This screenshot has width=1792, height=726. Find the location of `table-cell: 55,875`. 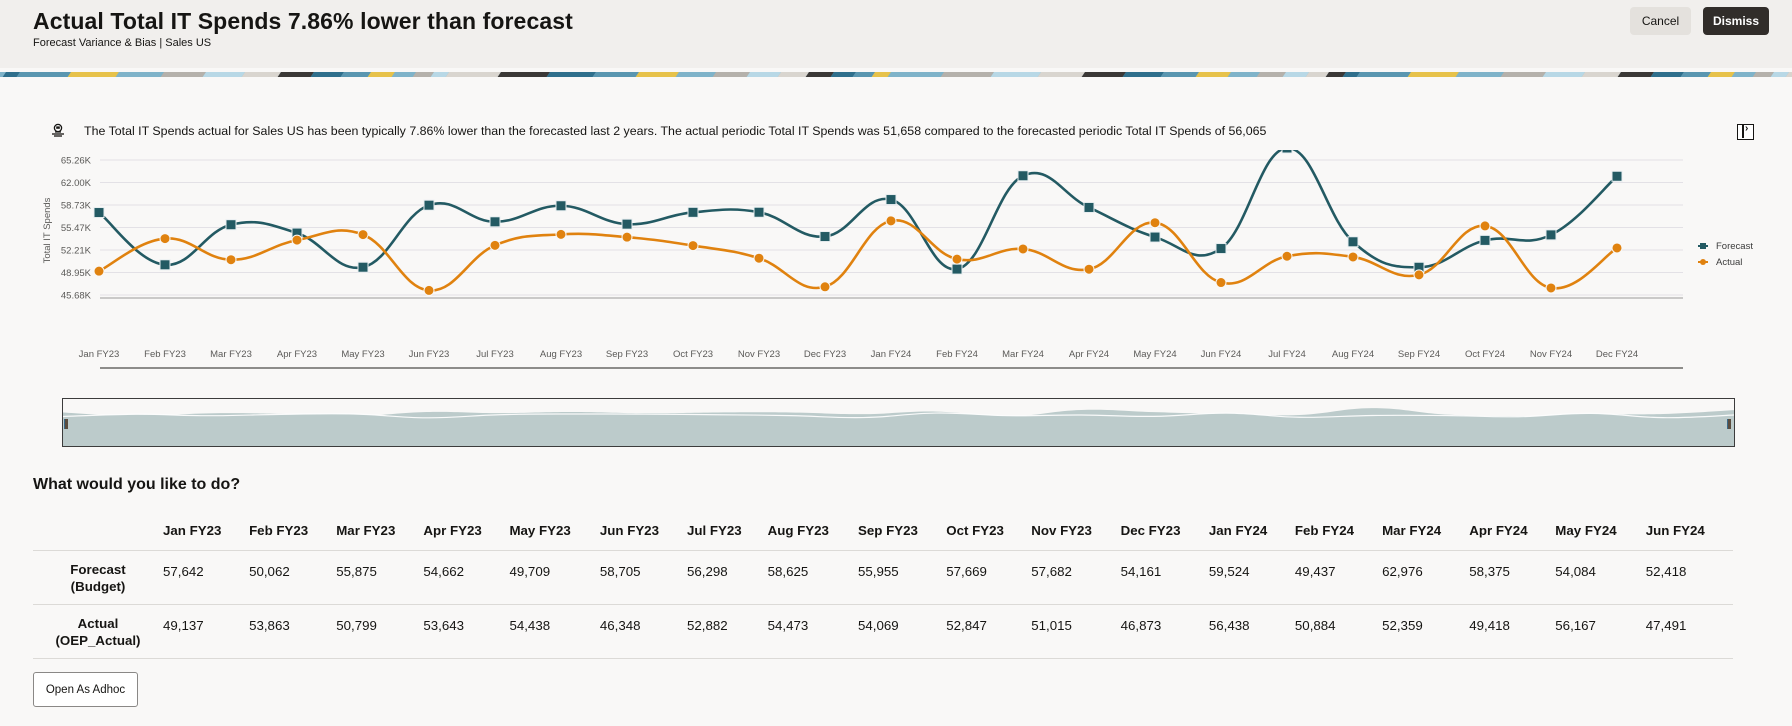

table-cell: 55,875 is located at coordinates (380, 576).